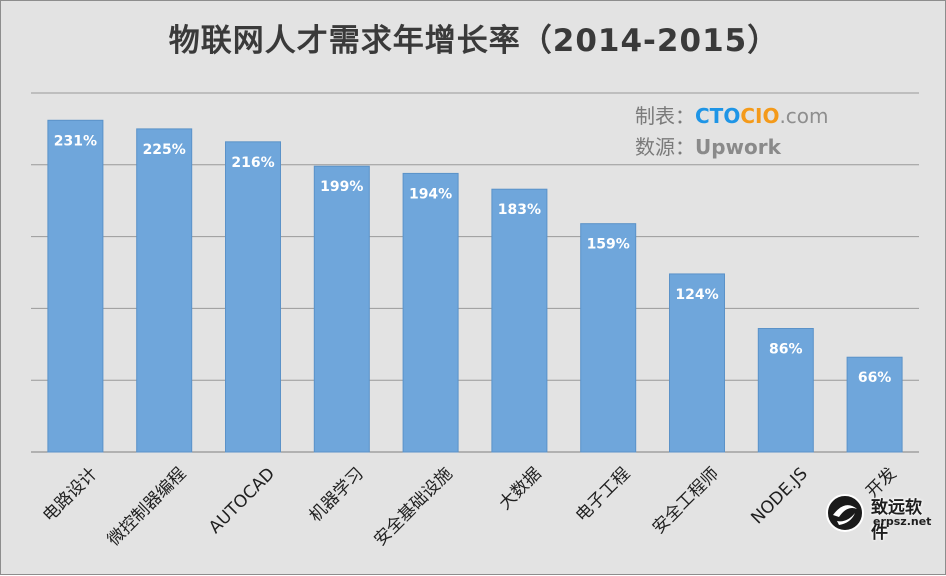 The width and height of the screenshot is (946, 576). I want to click on data-label: 231%, so click(75, 141).